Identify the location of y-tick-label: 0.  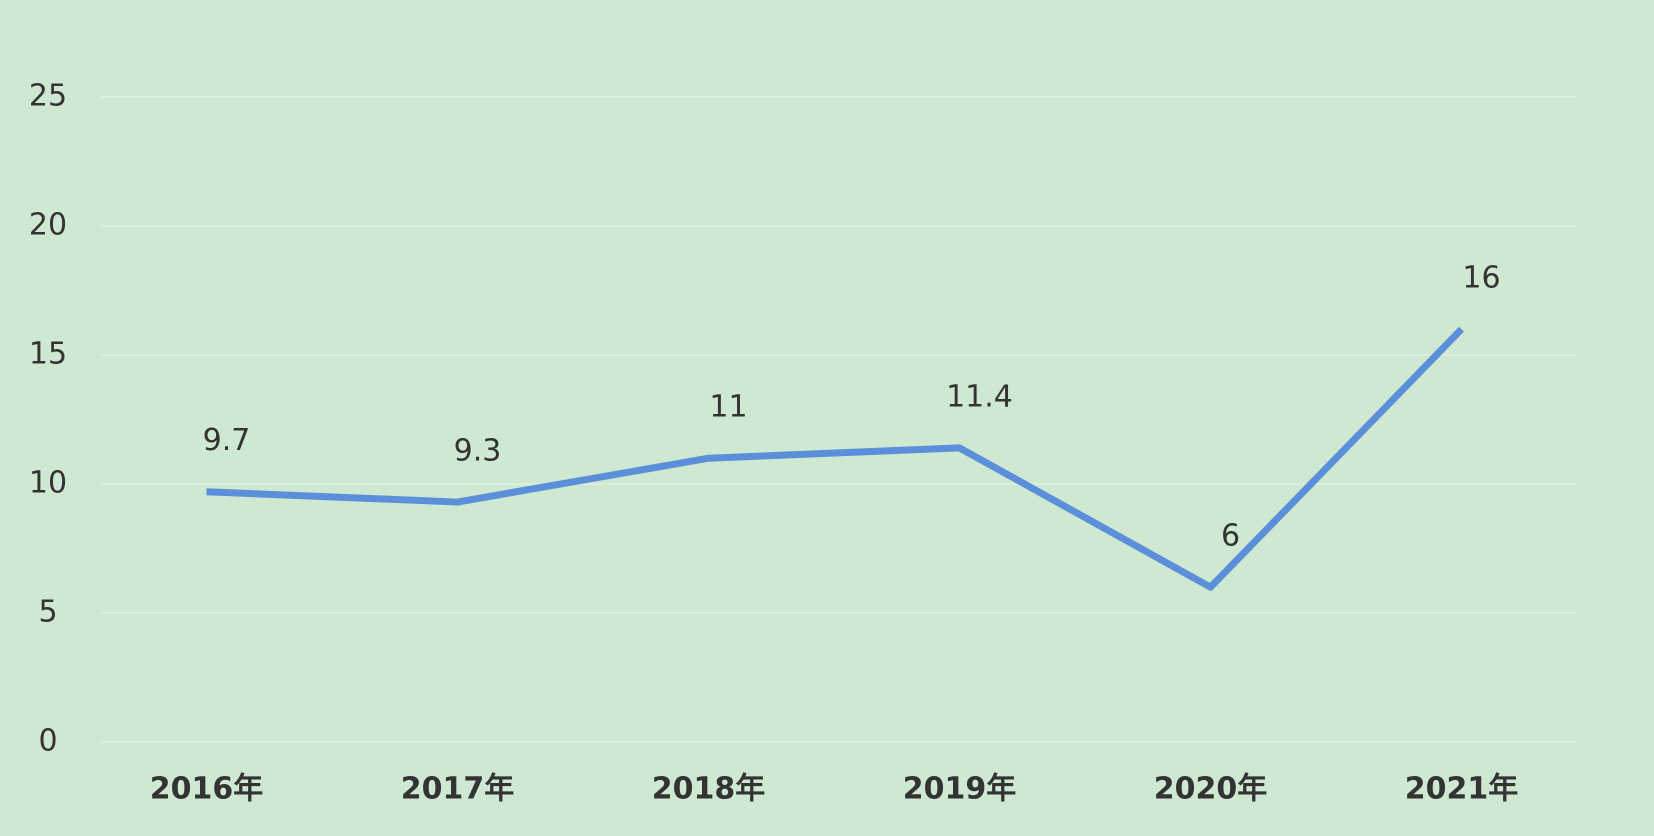
(47, 741).